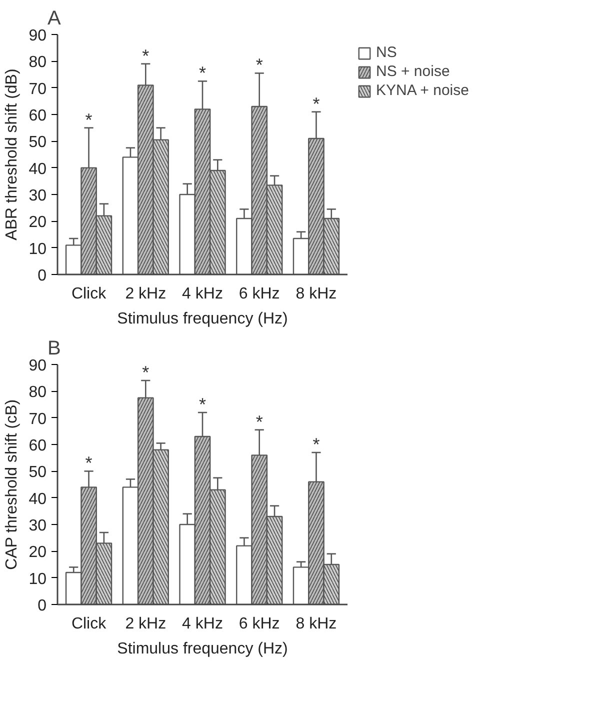 Image resolution: width=605 pixels, height=715 pixels. I want to click on chart-title: B, so click(54, 349).